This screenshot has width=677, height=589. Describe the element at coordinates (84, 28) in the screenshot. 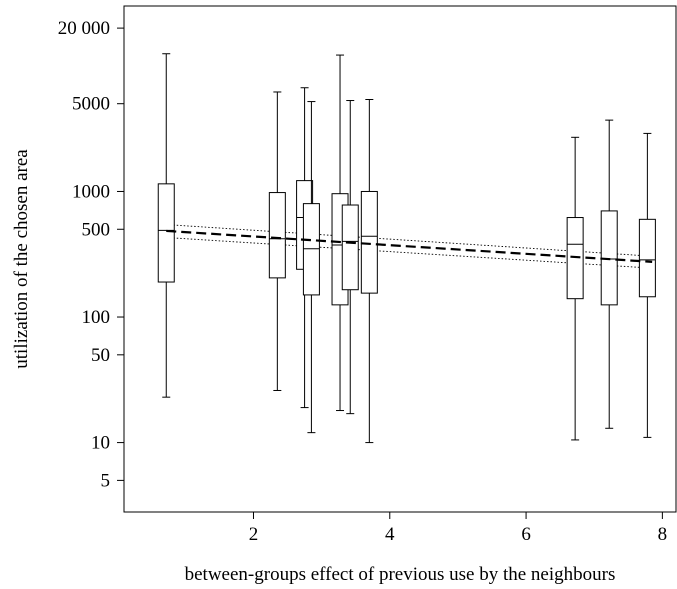

I see `y-tick-label: 20 000` at that location.